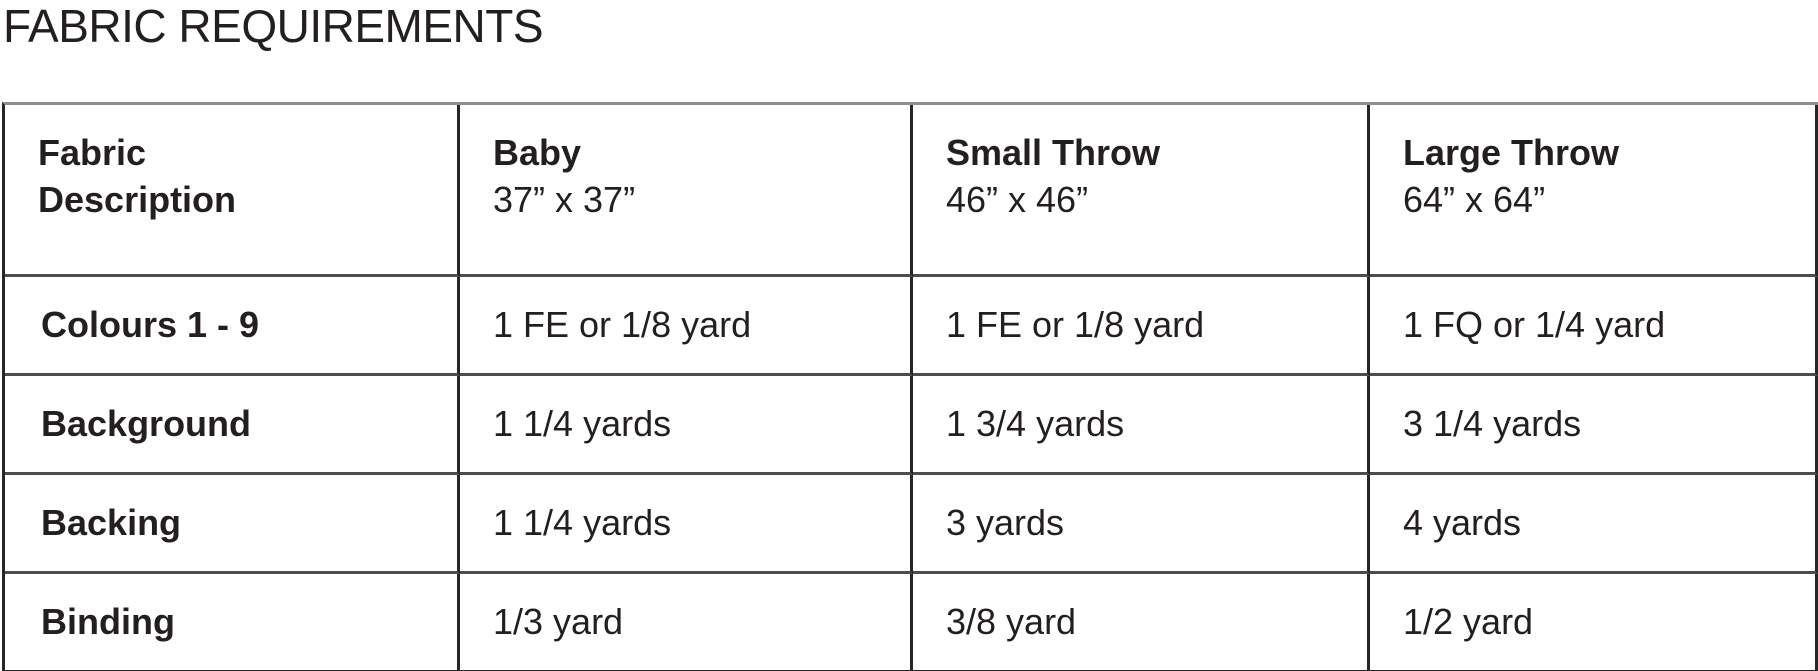  Describe the element at coordinates (686, 191) in the screenshot. I see `header-cell-baby: Baby 37” x 37”` at that location.